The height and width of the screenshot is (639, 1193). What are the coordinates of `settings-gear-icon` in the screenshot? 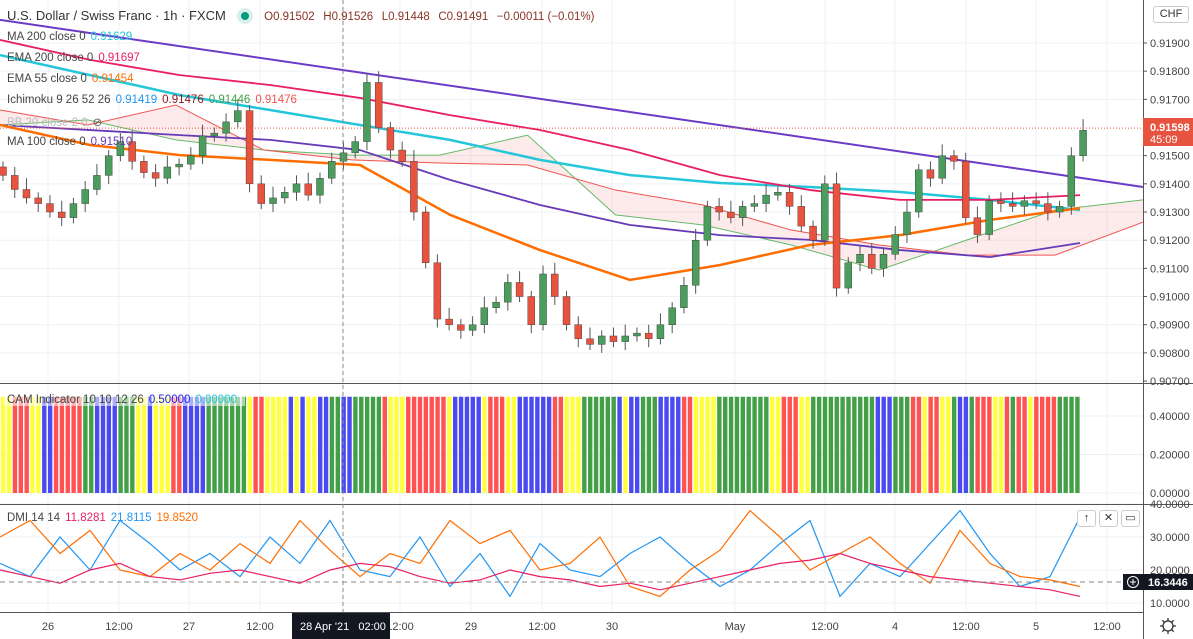 It's located at (1168, 626).